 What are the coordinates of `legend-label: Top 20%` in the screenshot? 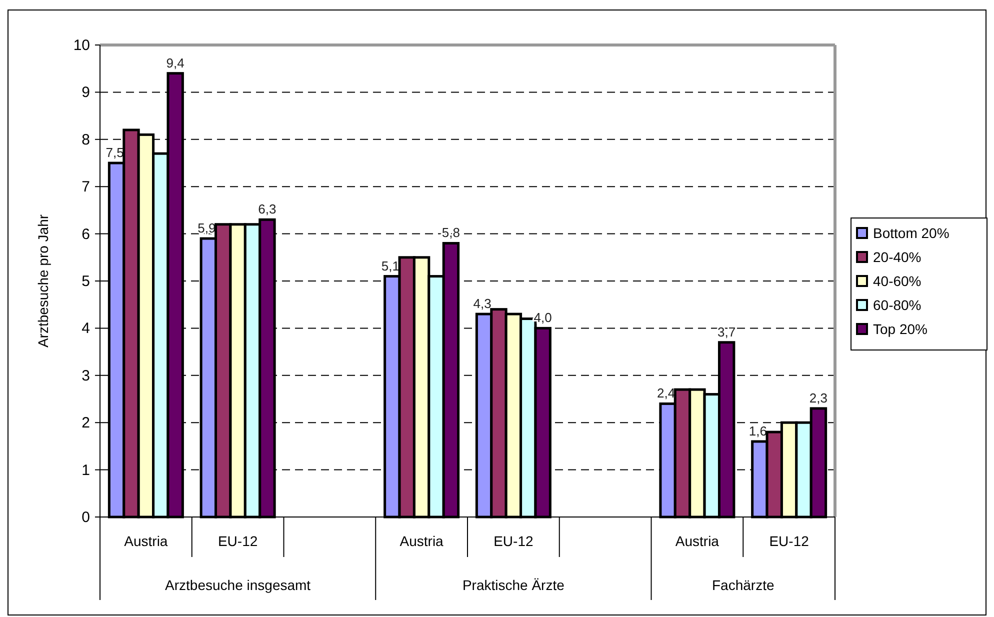 It's located at (900, 329).